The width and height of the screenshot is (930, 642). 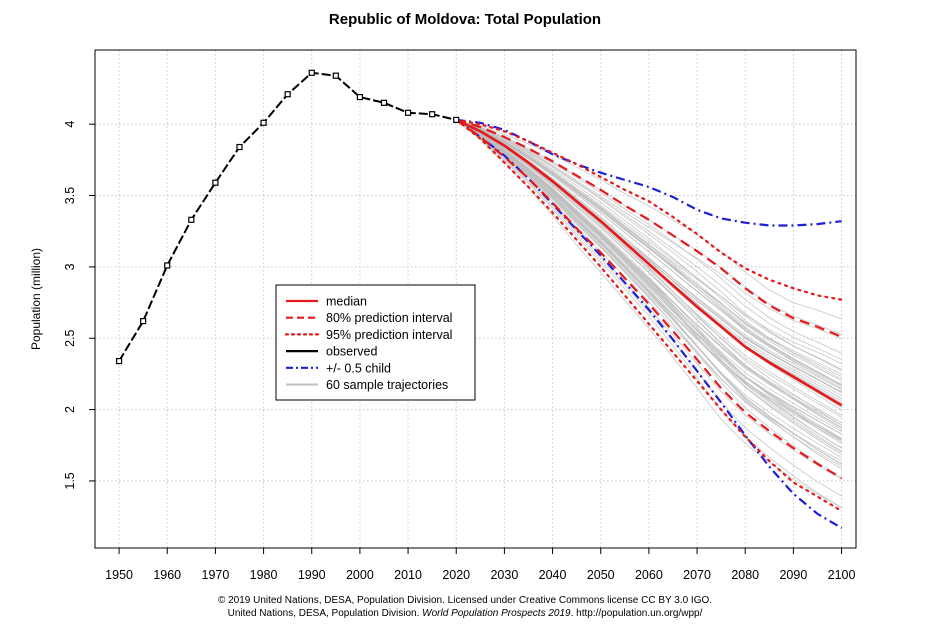 I want to click on x-tick-label: 2010, so click(x=408, y=575).